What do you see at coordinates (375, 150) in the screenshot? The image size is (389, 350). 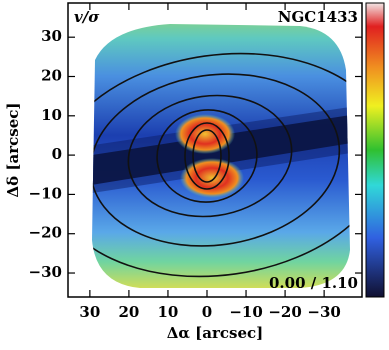 I see `colorbar` at bounding box center [375, 150].